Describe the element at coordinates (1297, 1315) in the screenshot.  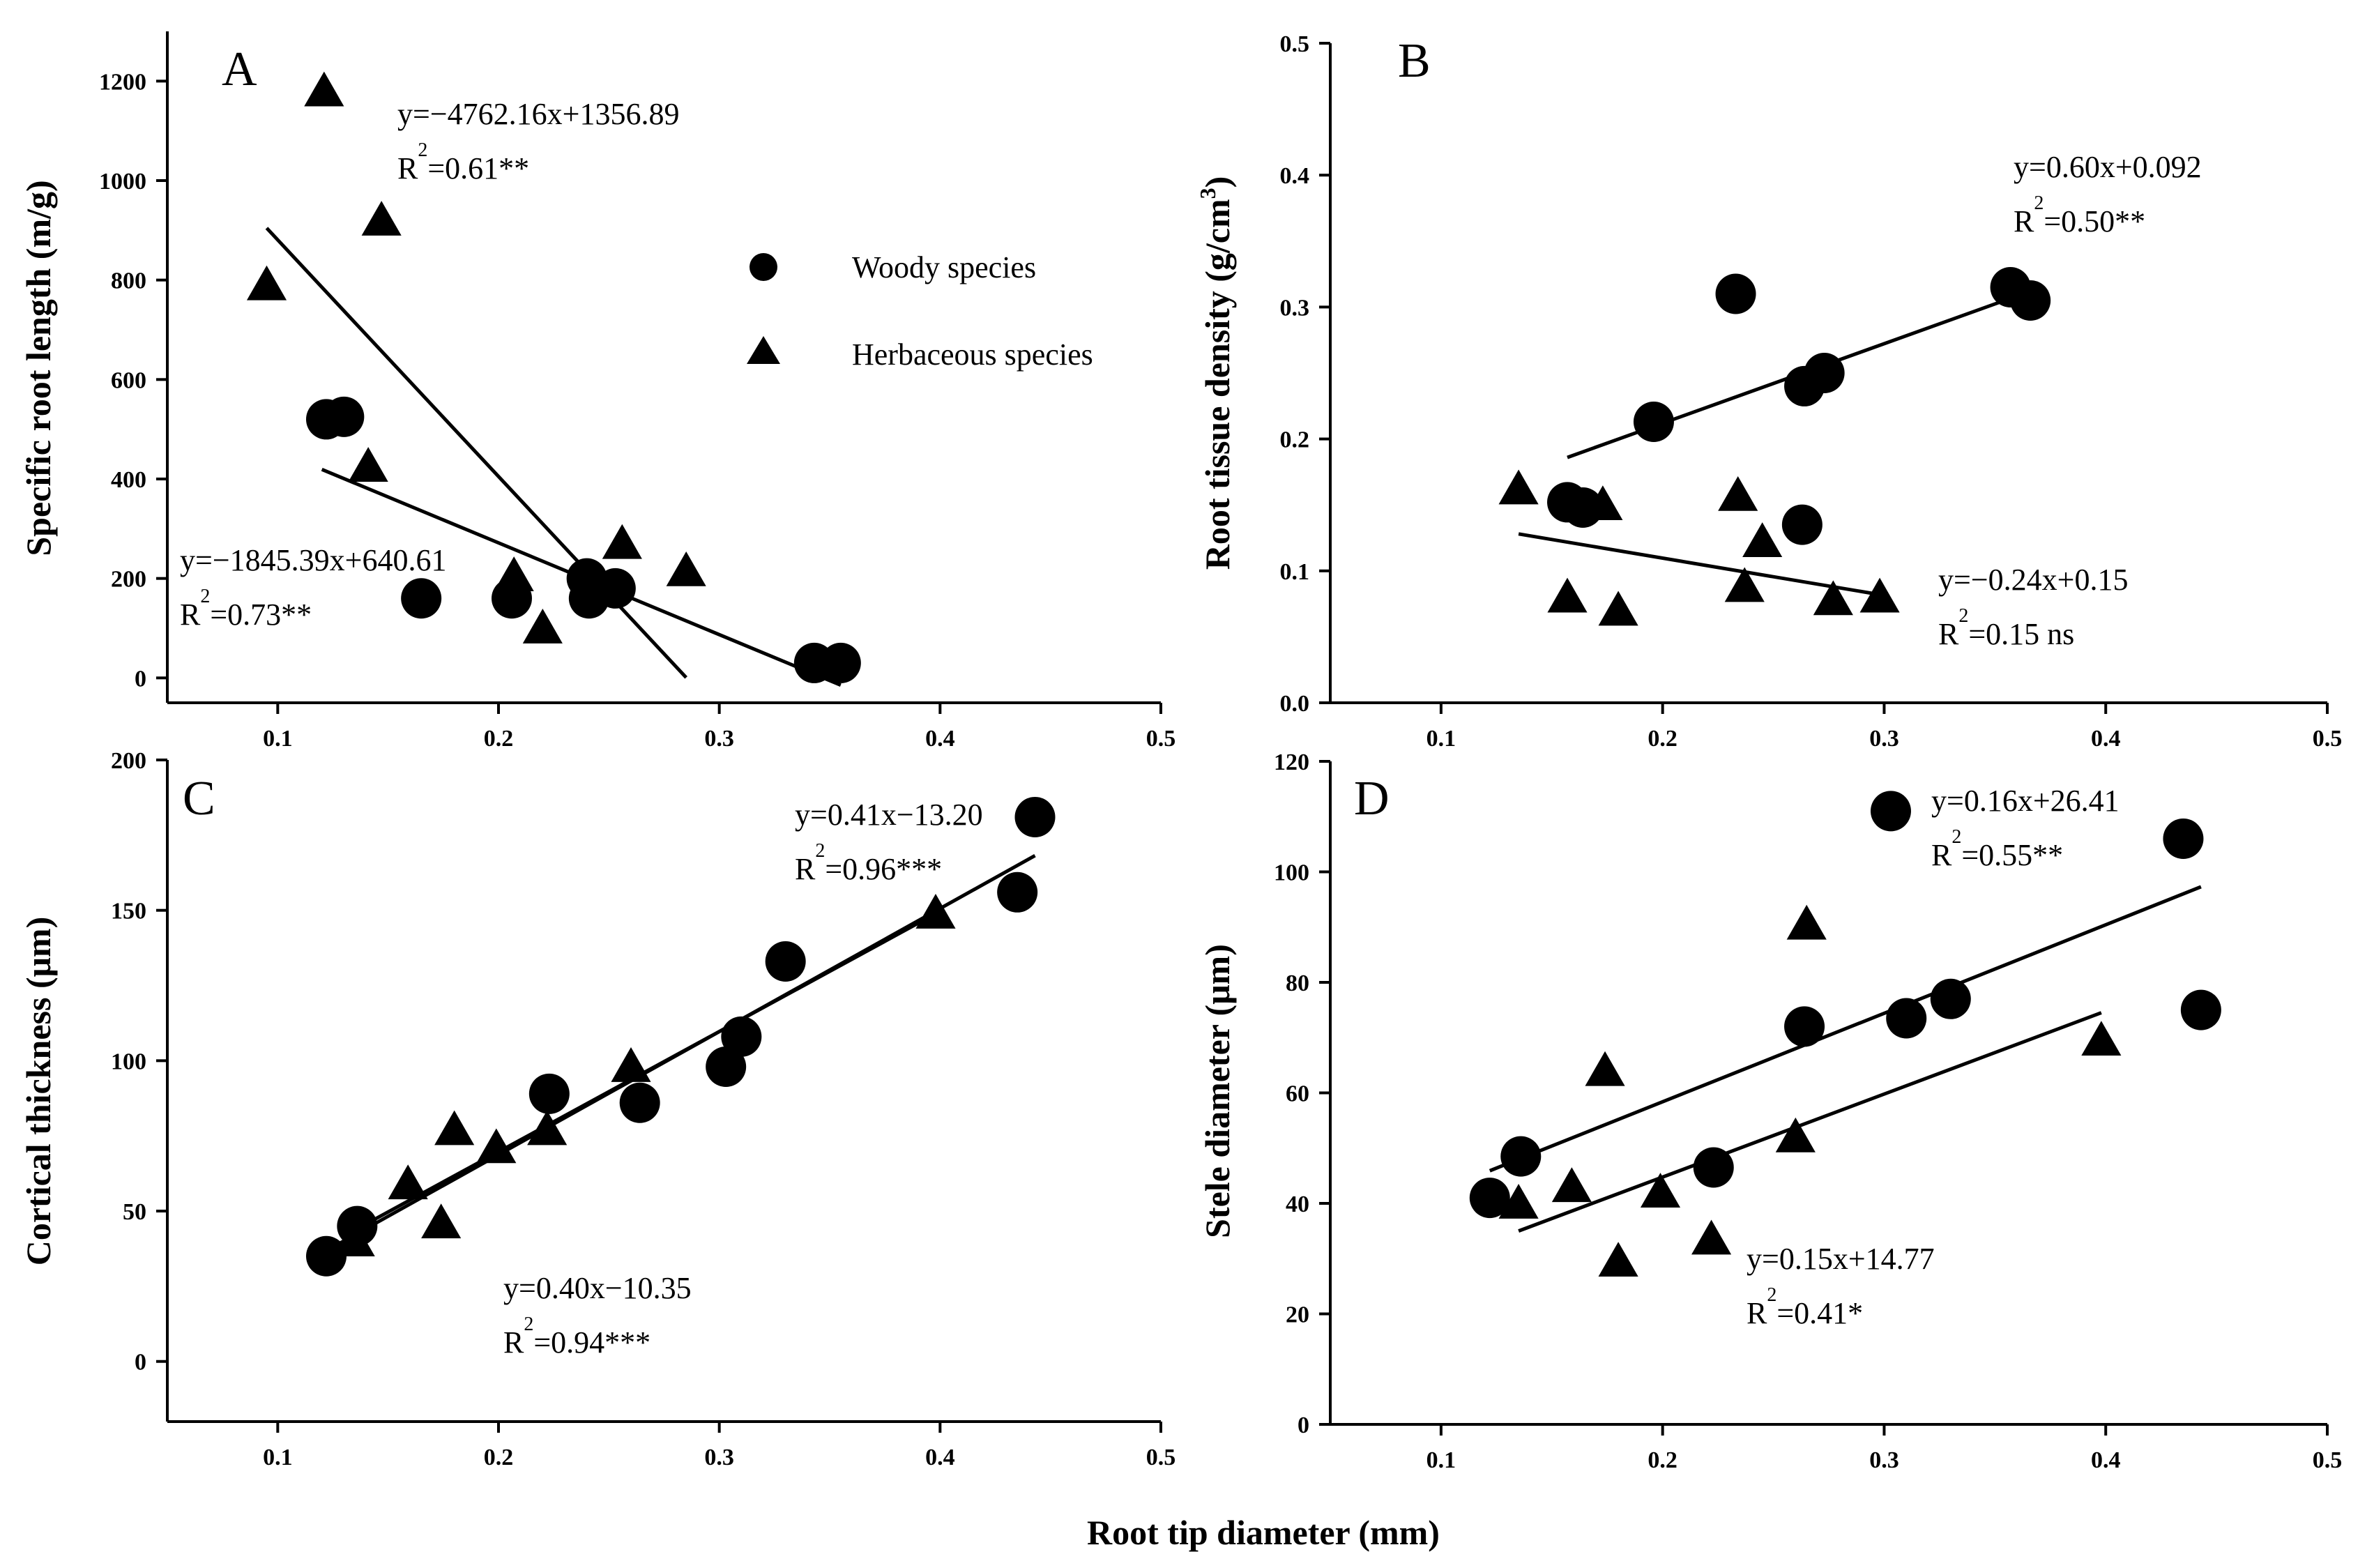
I see `y-tick-label: 20` at that location.